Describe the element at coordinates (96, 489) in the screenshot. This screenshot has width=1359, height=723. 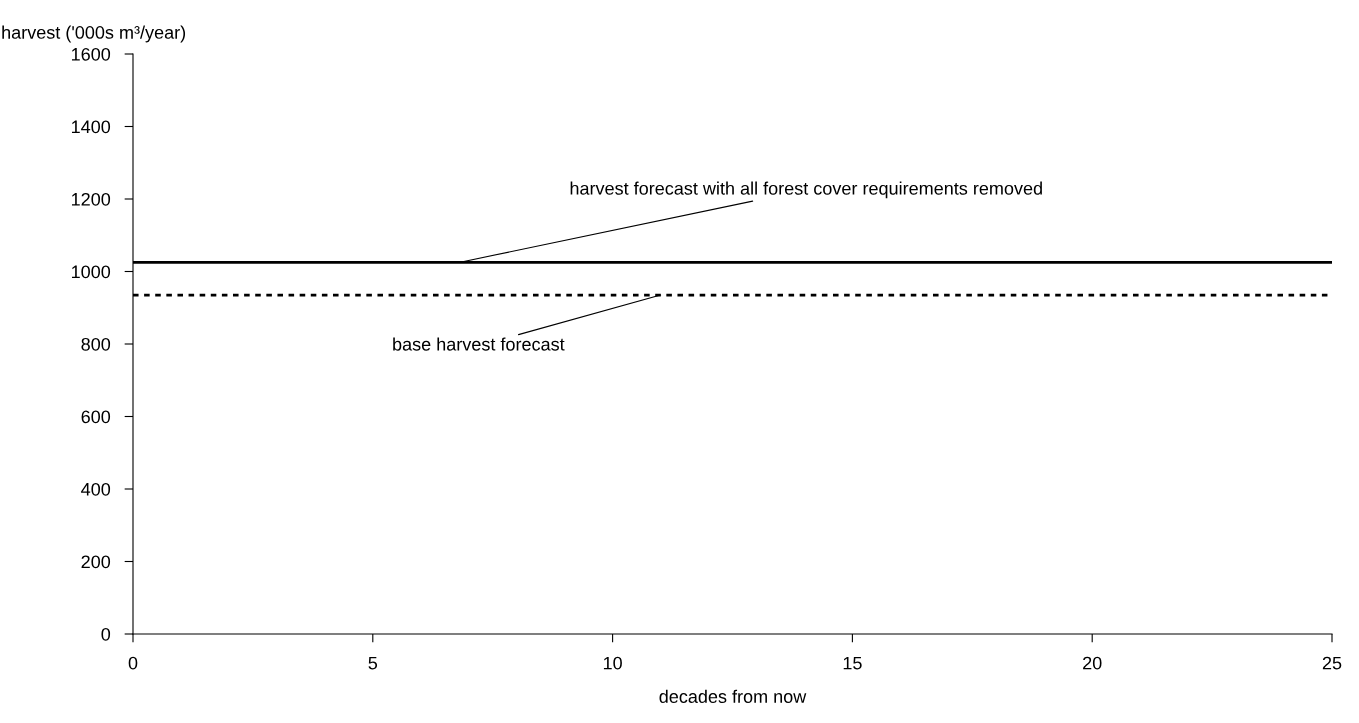
I see `y-tick-label: 400` at that location.